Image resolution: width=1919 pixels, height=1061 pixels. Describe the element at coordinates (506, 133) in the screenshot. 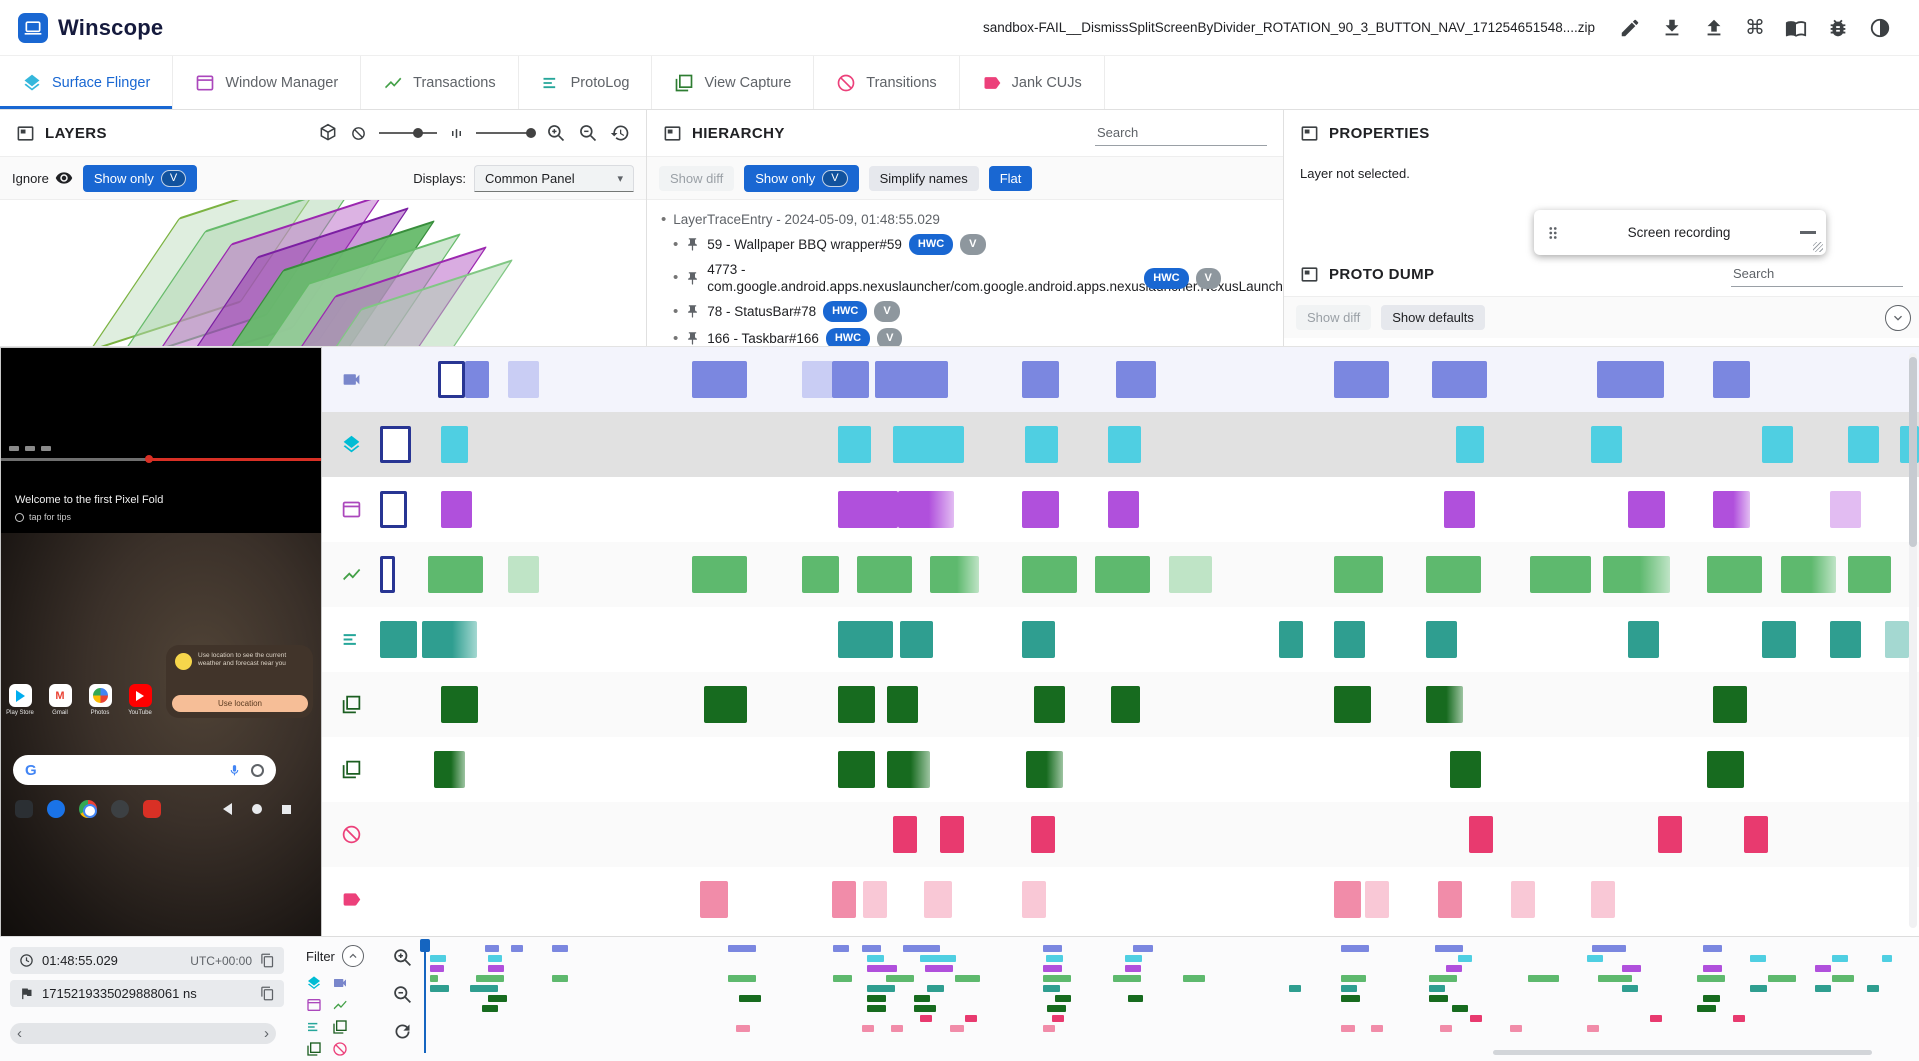

I see `spacing-slider` at that location.